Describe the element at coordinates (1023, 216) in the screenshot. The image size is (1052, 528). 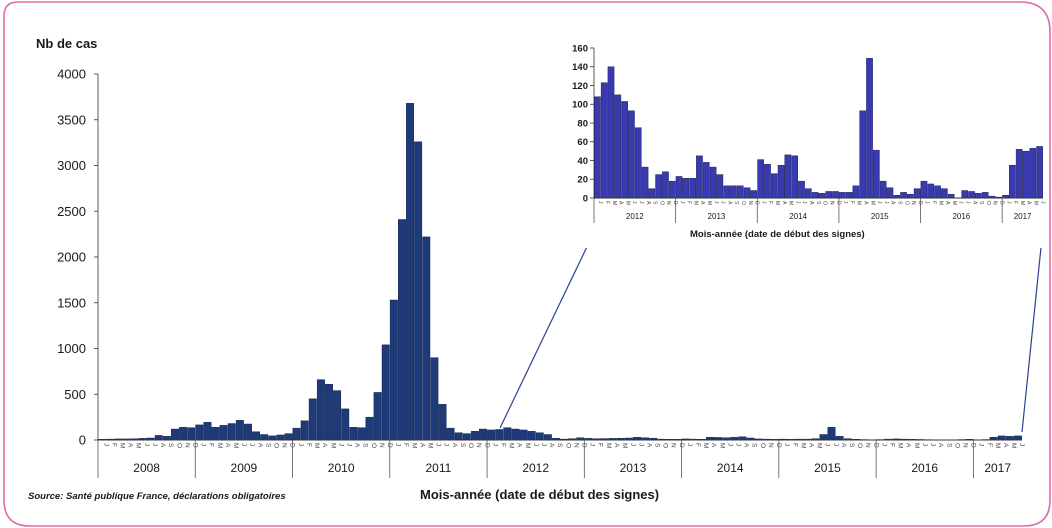
I see `inset-year-label: 2017` at that location.